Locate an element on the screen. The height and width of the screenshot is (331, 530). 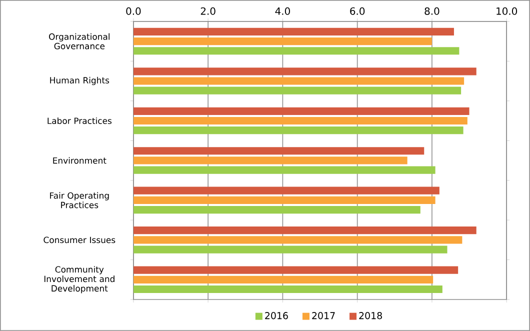
x-tick-label: 0.0 is located at coordinates (133, 11).